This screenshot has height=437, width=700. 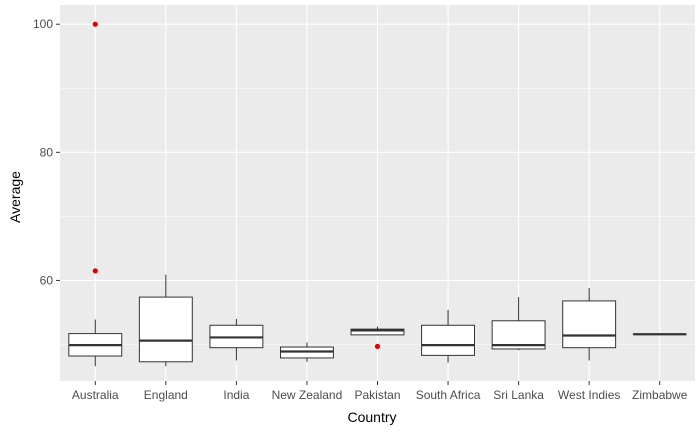 What do you see at coordinates (518, 395) in the screenshot?
I see `x-tick-label: Sri Lanka` at bounding box center [518, 395].